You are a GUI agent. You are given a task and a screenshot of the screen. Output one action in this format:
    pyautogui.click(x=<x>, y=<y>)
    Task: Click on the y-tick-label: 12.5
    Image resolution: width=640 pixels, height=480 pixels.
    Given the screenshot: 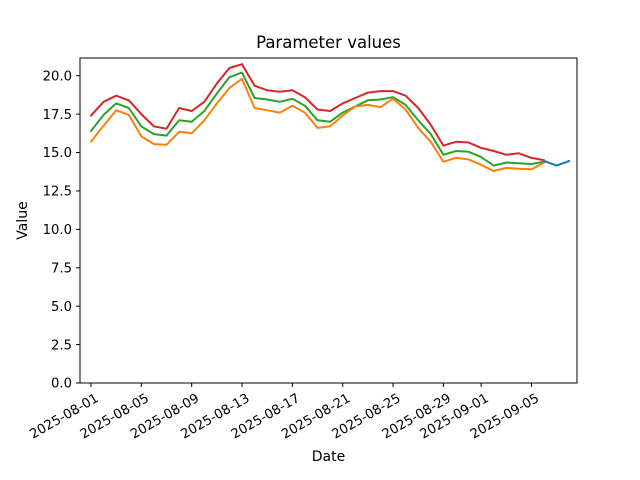 What is the action you would take?
    pyautogui.click(x=57, y=192)
    